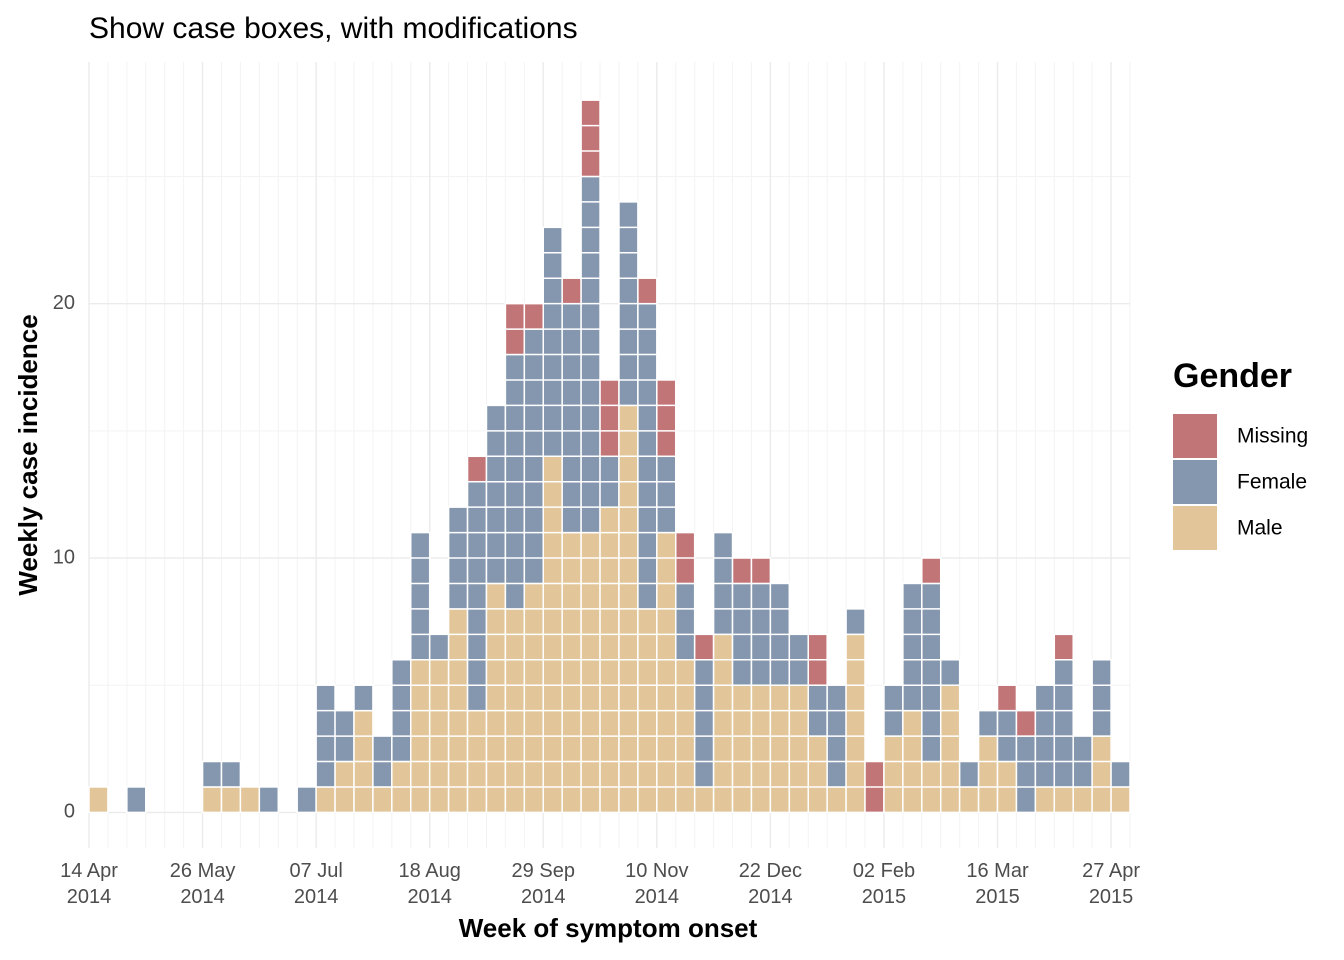 The image size is (1344, 960). What do you see at coordinates (315, 884) in the screenshot?
I see `x-tick-label: 07 Jul 2014` at bounding box center [315, 884].